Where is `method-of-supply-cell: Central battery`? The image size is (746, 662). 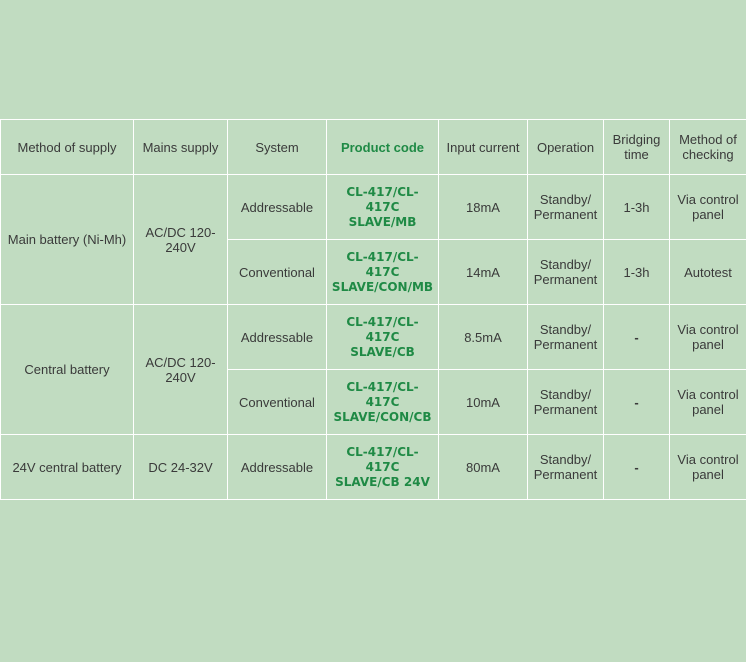 method-of-supply-cell: Central battery is located at coordinates (67, 369).